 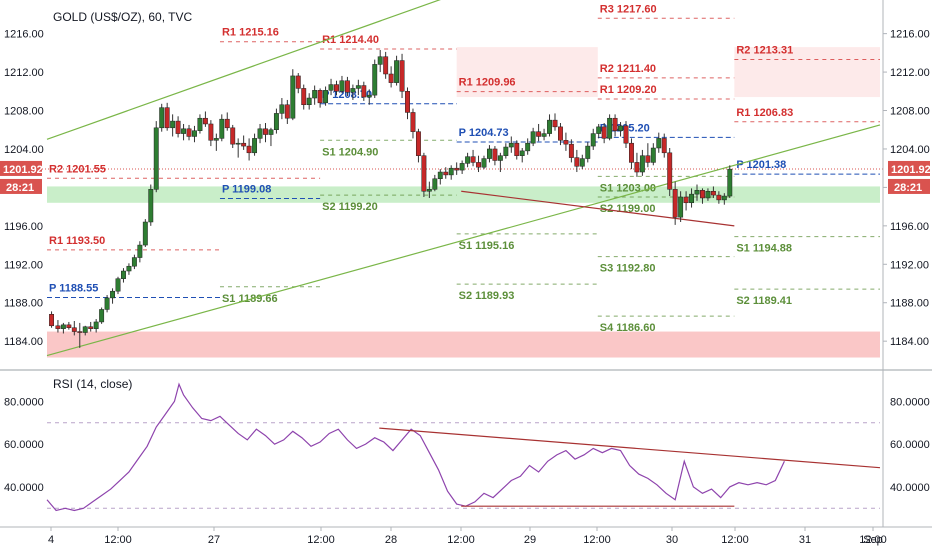 What do you see at coordinates (628, 90) in the screenshot?
I see `pivot-label: R1 1209.20` at bounding box center [628, 90].